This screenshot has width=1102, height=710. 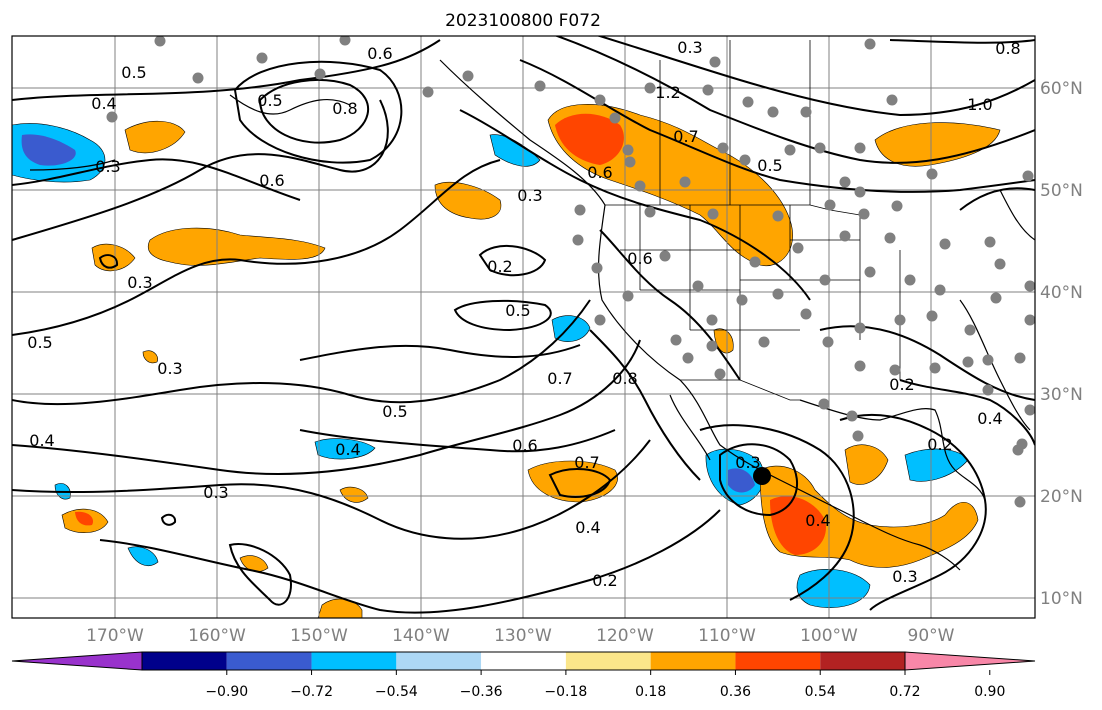 What do you see at coordinates (1061, 344) in the screenshot?
I see `latitude-tick-labels: 60°N 50°N 40°N 30°N 20°N 10°N` at bounding box center [1061, 344].